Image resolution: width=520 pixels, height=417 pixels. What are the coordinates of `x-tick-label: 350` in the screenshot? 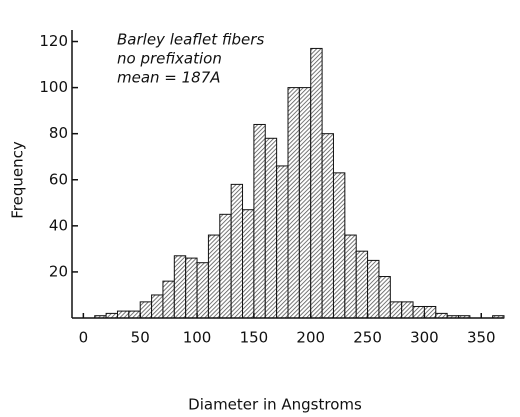 It's located at (481, 338).